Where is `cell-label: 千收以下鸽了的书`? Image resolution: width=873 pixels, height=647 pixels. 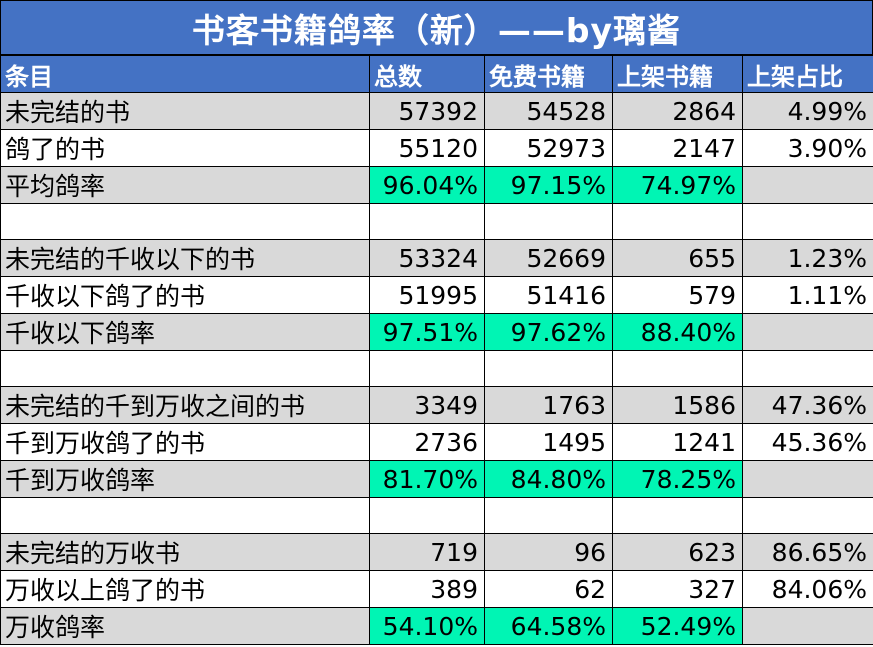 cell-label: 千收以下鸽了的书 is located at coordinates (185, 295).